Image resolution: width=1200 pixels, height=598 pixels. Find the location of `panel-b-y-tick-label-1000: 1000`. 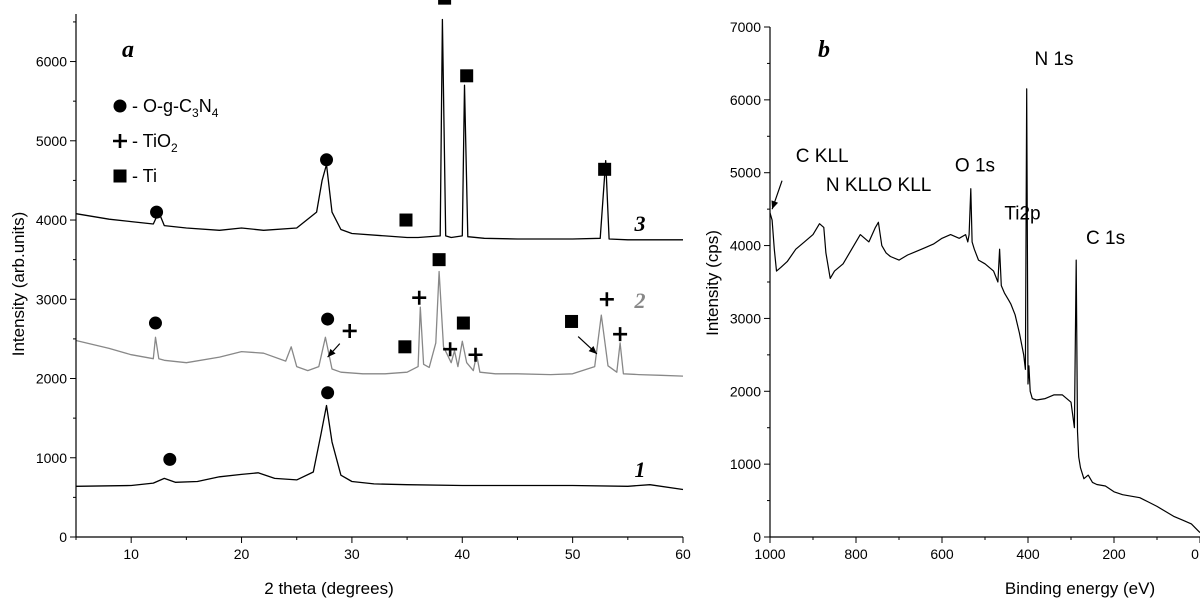

panel-b-y-tick-label-1000: 1000 is located at coordinates (745, 464).